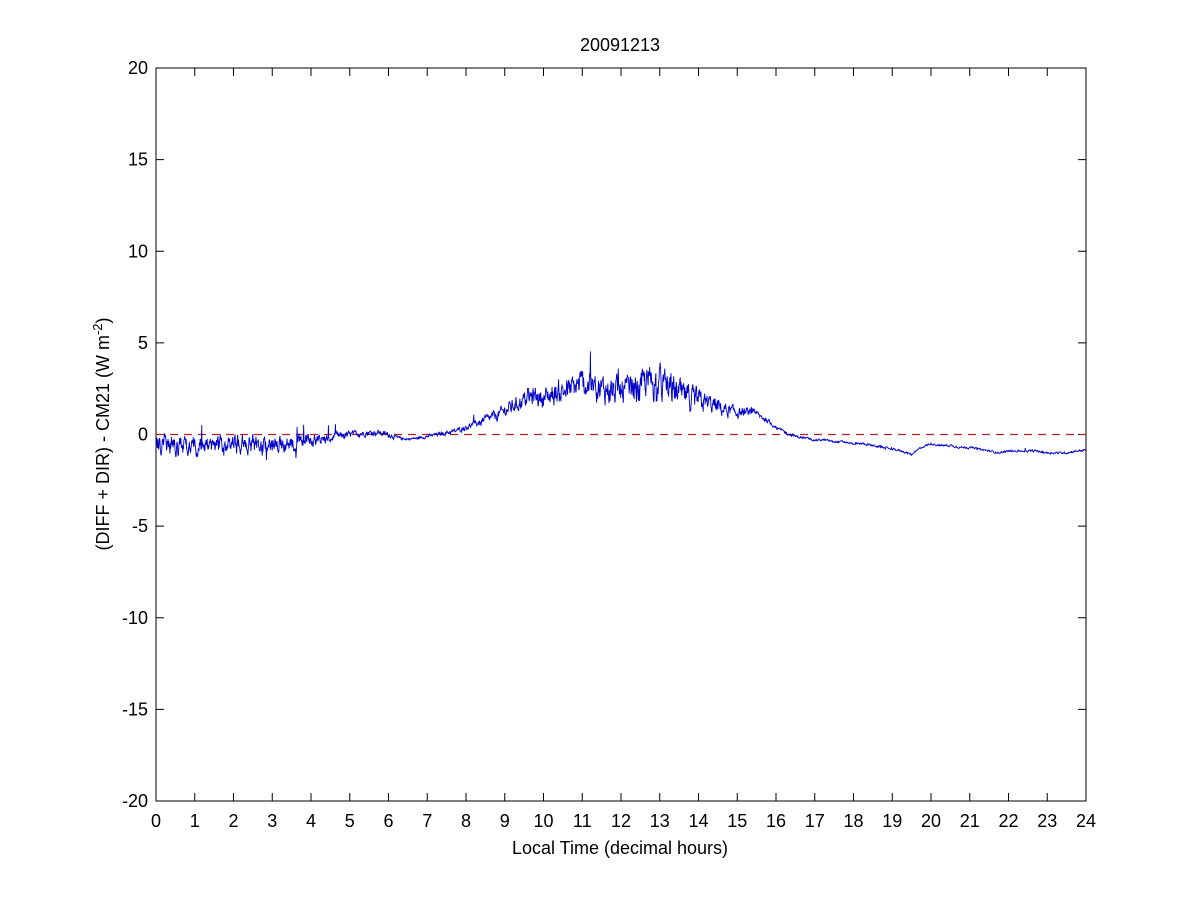 The image size is (1200, 900). What do you see at coordinates (621, 821) in the screenshot?
I see `x-tick-label: 12` at bounding box center [621, 821].